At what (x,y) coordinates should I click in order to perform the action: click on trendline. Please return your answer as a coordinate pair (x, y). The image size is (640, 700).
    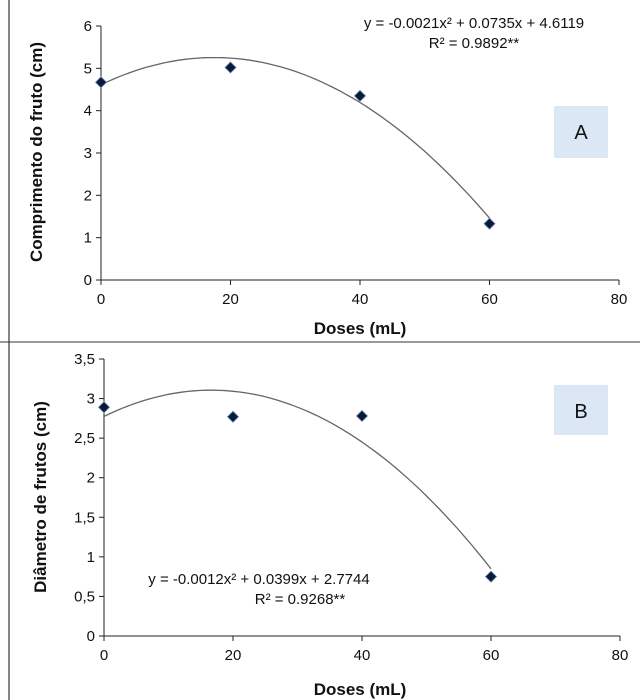
    Looking at the image, I should click on (295, 137).